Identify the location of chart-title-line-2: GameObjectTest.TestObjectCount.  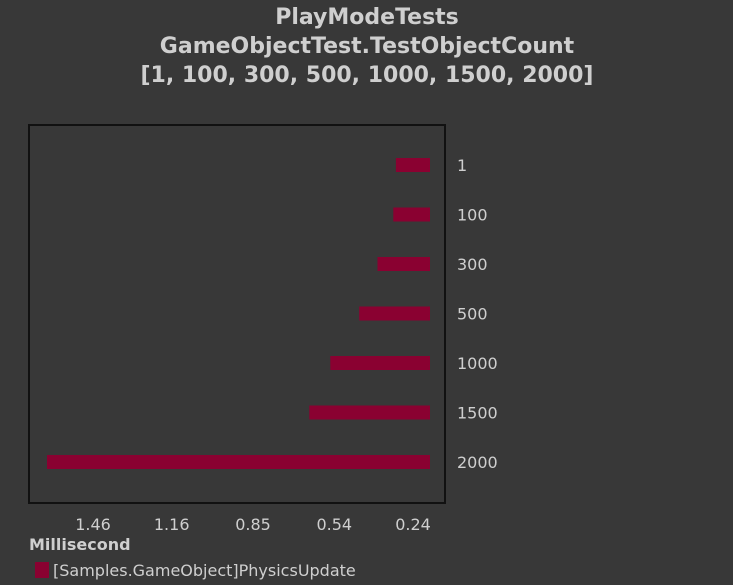
(367, 46).